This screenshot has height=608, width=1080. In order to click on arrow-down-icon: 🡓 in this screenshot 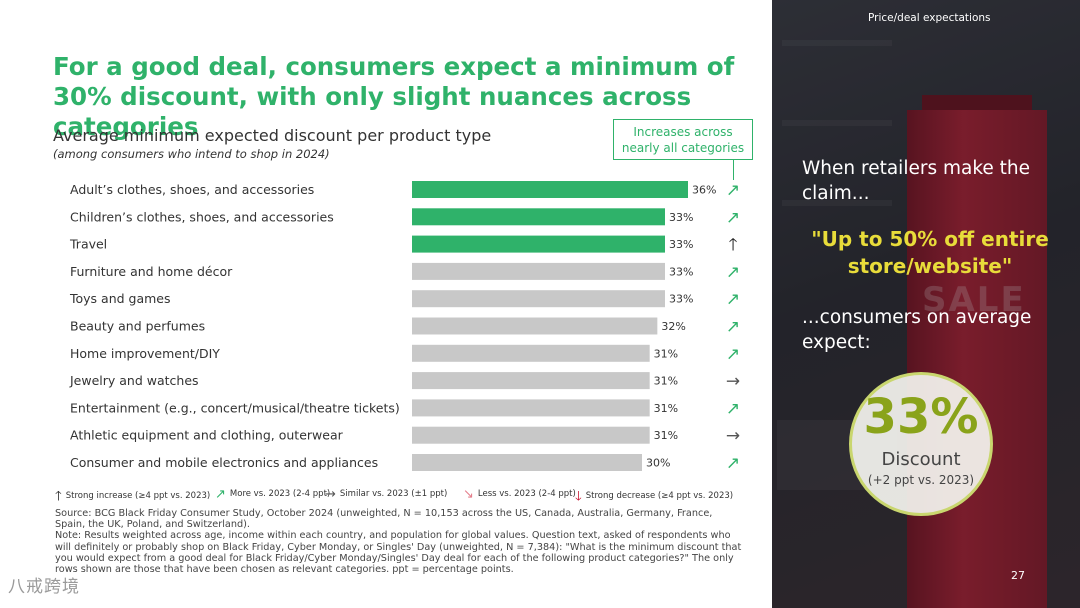, I will do `click(578, 496)`.